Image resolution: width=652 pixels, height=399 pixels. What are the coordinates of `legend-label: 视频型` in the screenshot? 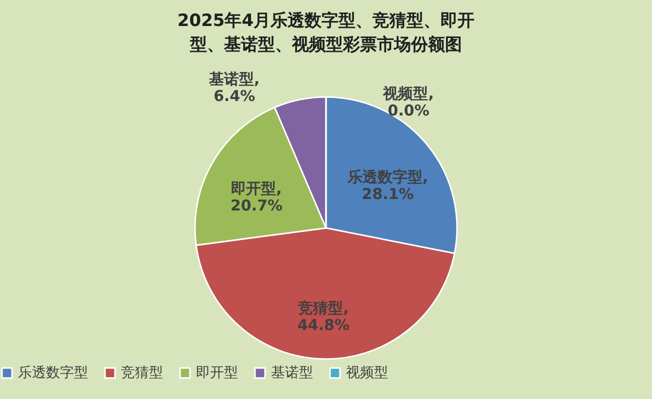 It's located at (367, 373).